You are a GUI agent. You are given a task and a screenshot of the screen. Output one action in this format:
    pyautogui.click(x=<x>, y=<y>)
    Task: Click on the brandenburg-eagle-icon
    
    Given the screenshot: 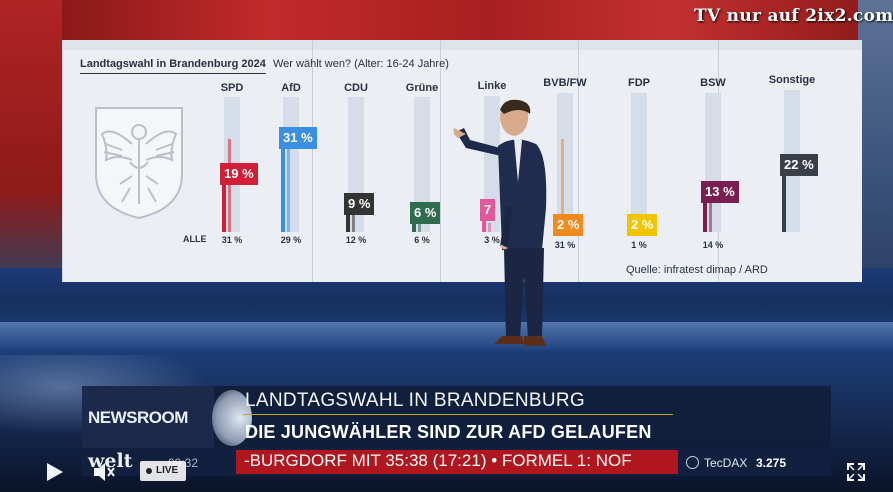 What is the action you would take?
    pyautogui.click(x=139, y=163)
    